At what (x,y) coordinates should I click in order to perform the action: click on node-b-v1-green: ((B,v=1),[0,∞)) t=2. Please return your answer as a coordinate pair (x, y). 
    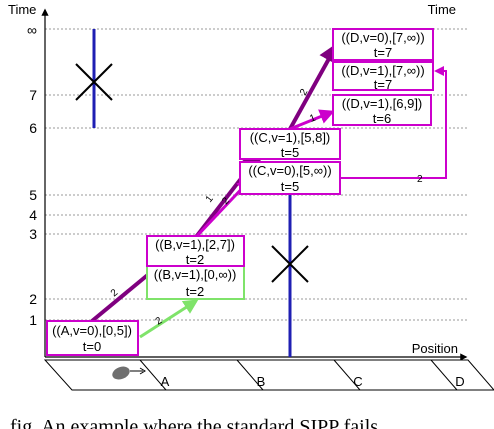
    Looking at the image, I should click on (195, 282).